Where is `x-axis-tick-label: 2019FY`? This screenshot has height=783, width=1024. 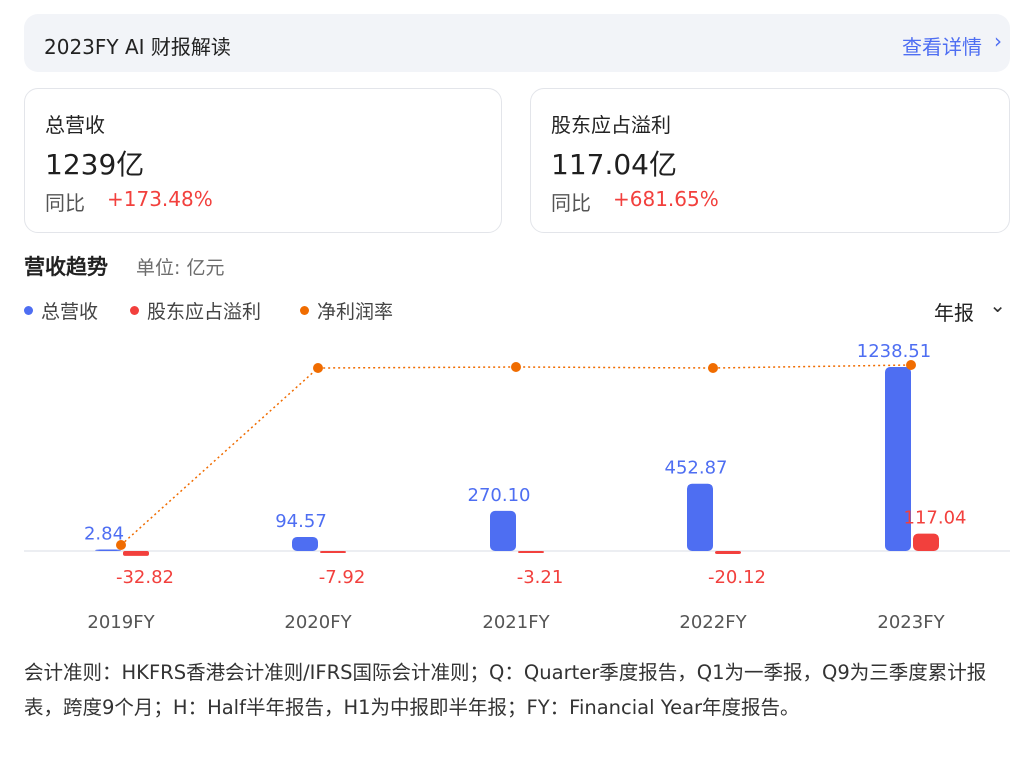 x-axis-tick-label: 2019FY is located at coordinates (121, 622).